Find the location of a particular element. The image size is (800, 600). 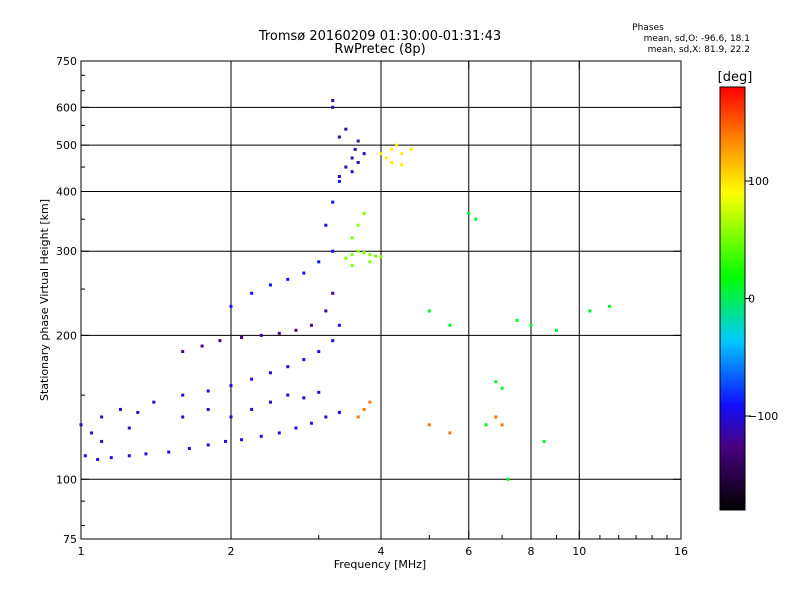

colorbar-tick-label: −100 is located at coordinates (763, 416).